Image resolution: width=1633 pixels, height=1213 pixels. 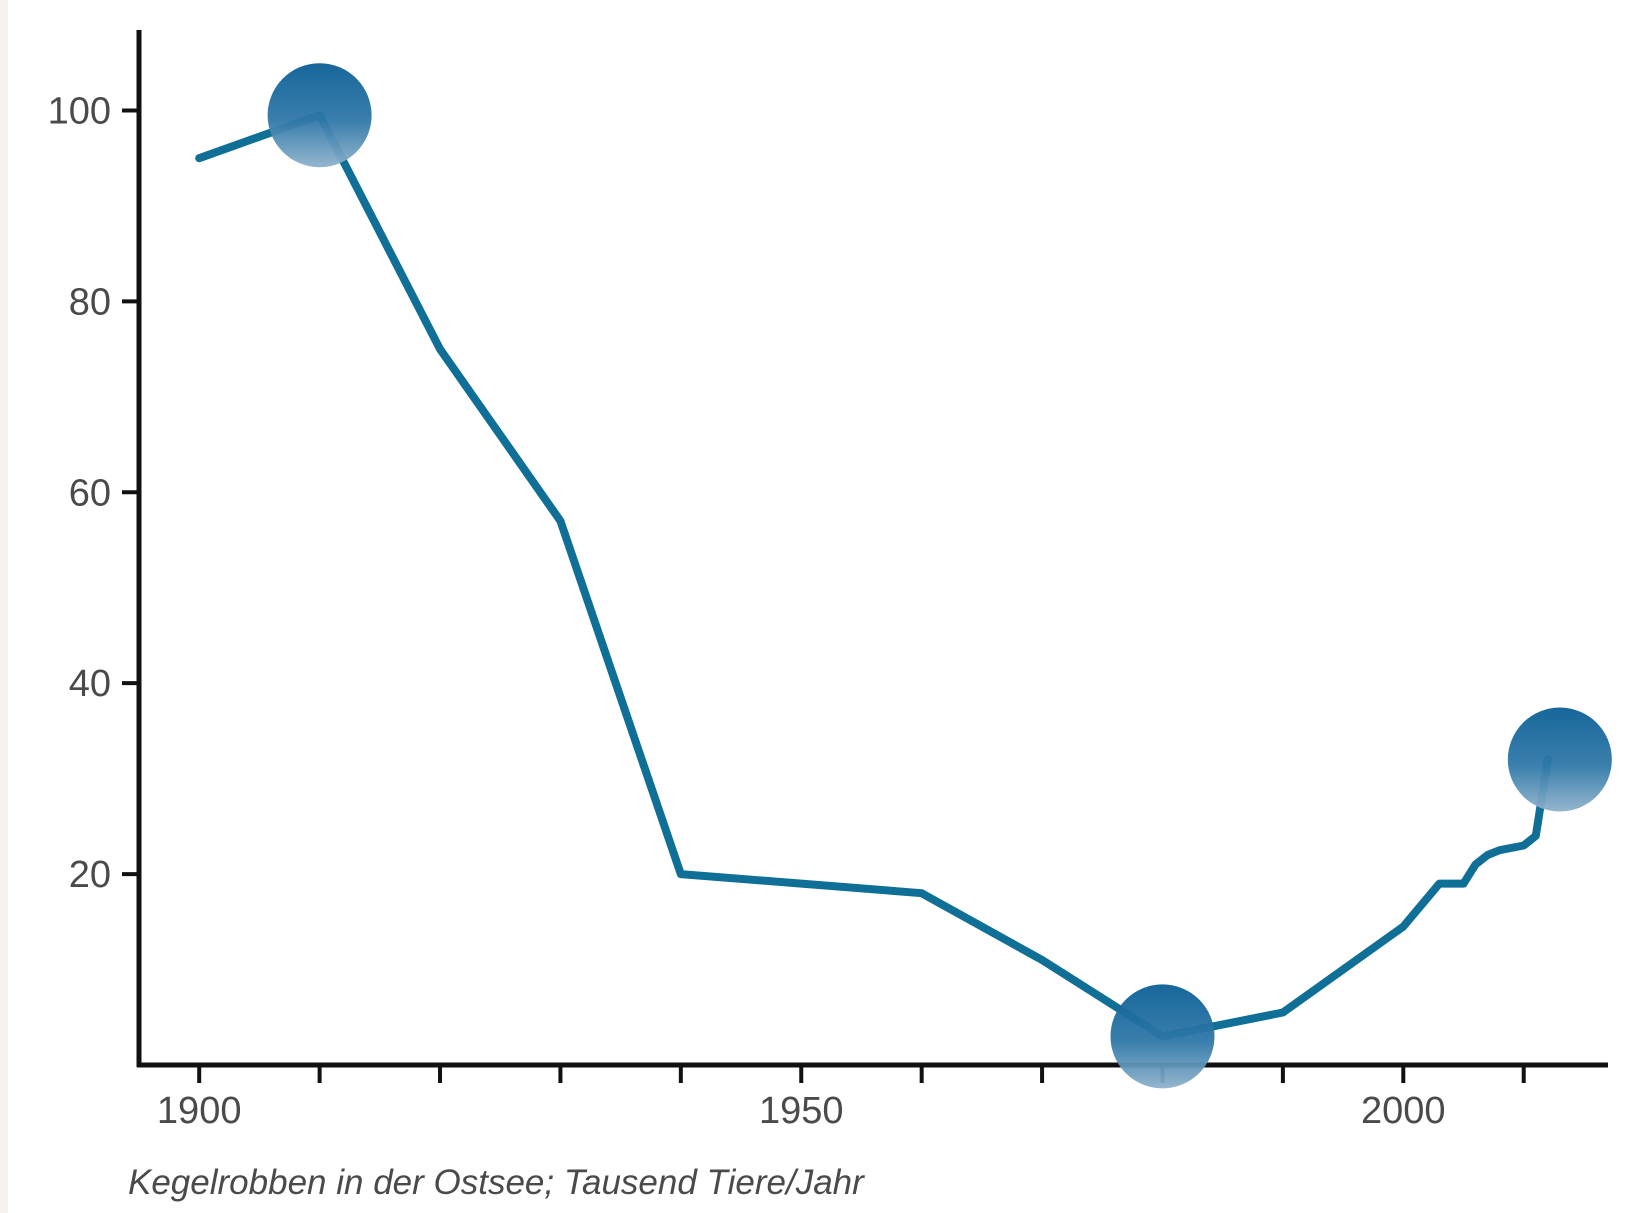 What do you see at coordinates (801, 1111) in the screenshot?
I see `x-tick-label: 1950` at bounding box center [801, 1111].